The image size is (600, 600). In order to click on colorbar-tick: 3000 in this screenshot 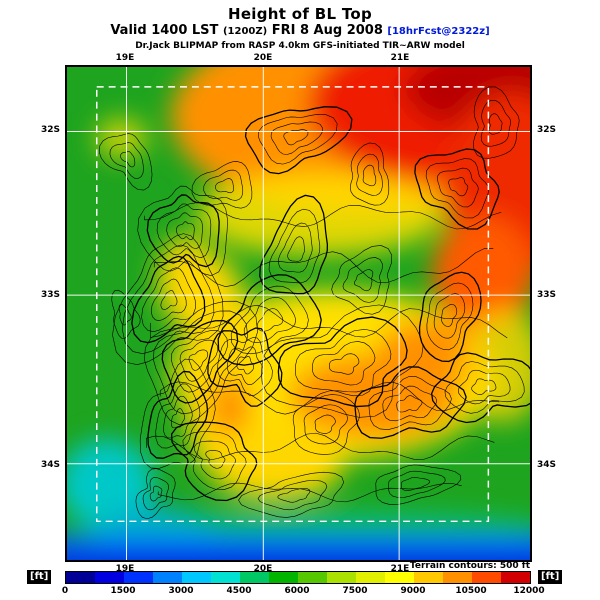, I will do `click(181, 591)`.